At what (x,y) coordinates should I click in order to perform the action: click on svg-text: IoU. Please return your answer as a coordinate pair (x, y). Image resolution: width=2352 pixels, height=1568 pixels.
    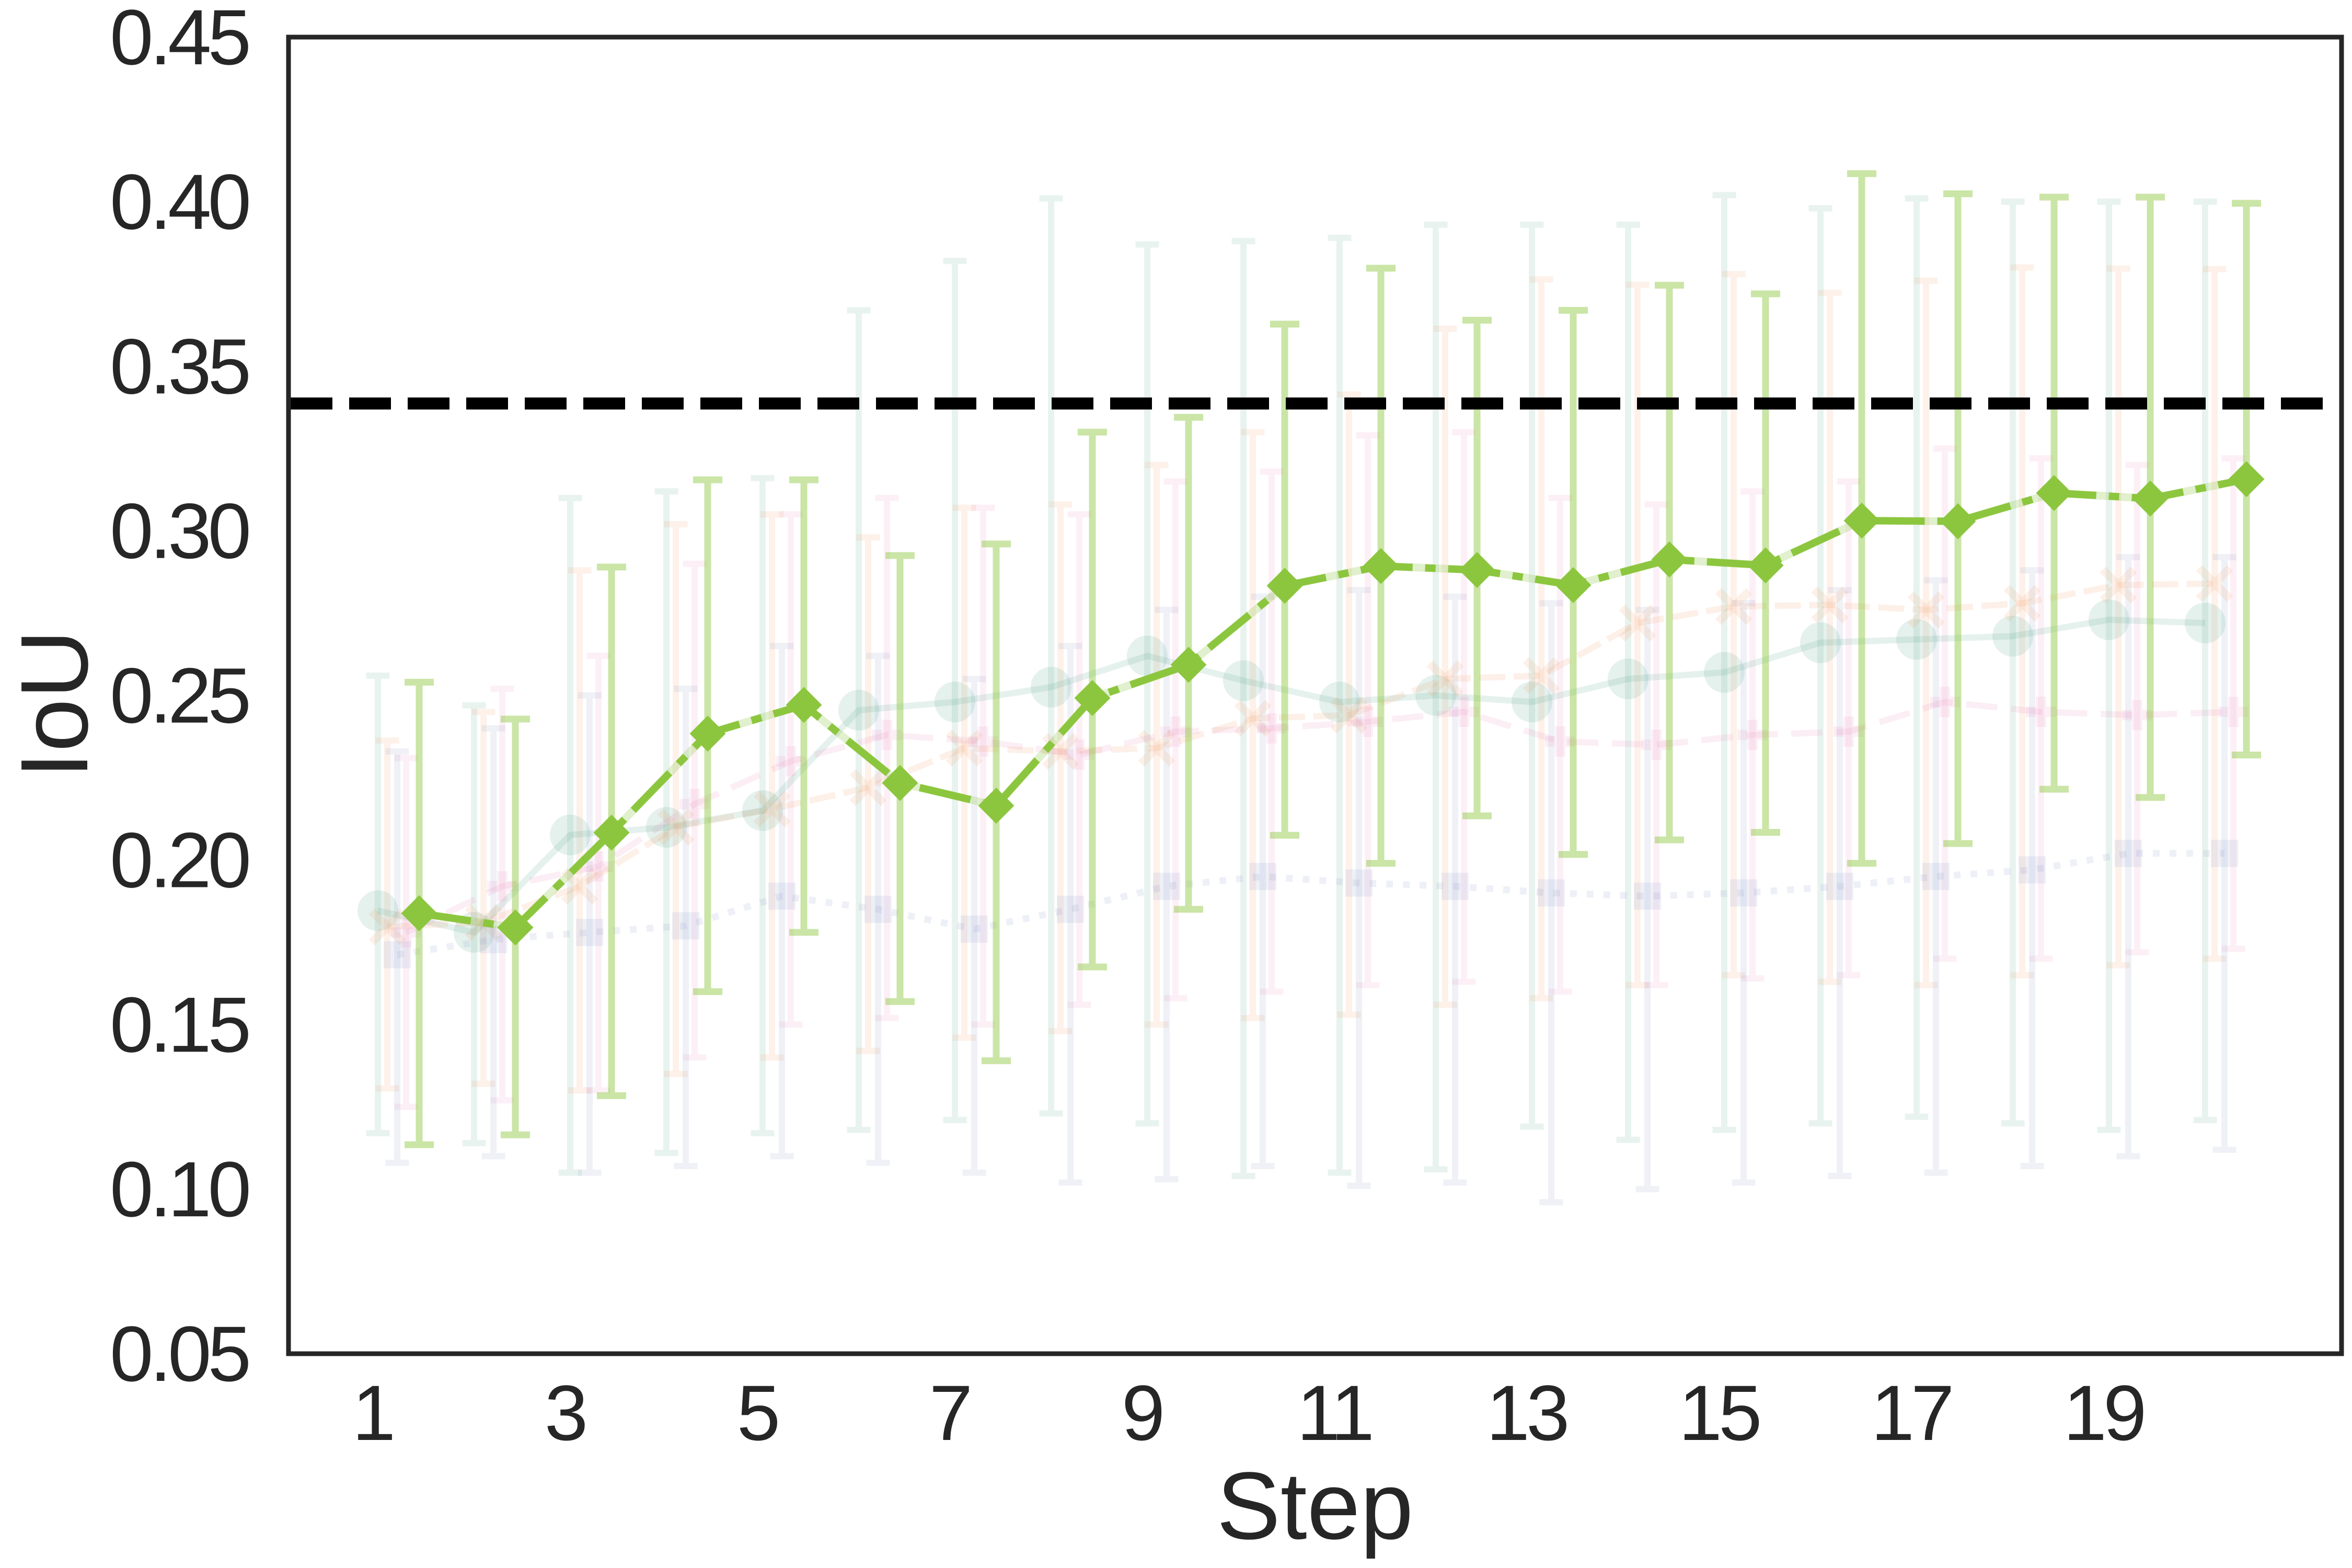
    Looking at the image, I should click on (54, 704).